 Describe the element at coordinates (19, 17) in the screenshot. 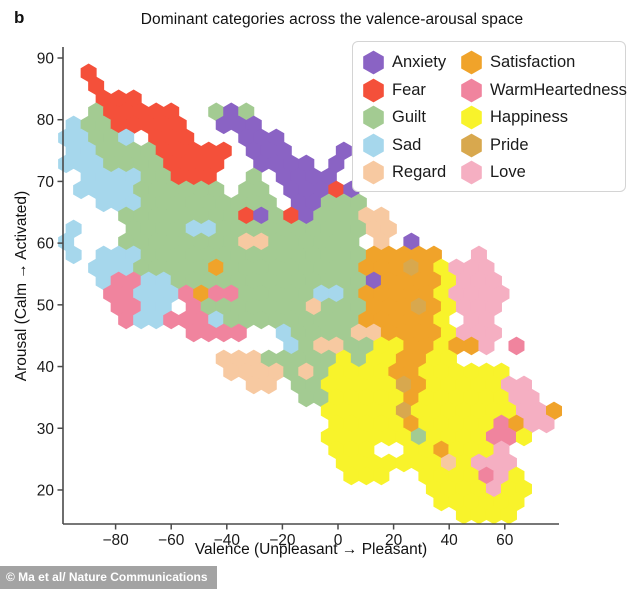

I see `panel-letter: b` at that location.